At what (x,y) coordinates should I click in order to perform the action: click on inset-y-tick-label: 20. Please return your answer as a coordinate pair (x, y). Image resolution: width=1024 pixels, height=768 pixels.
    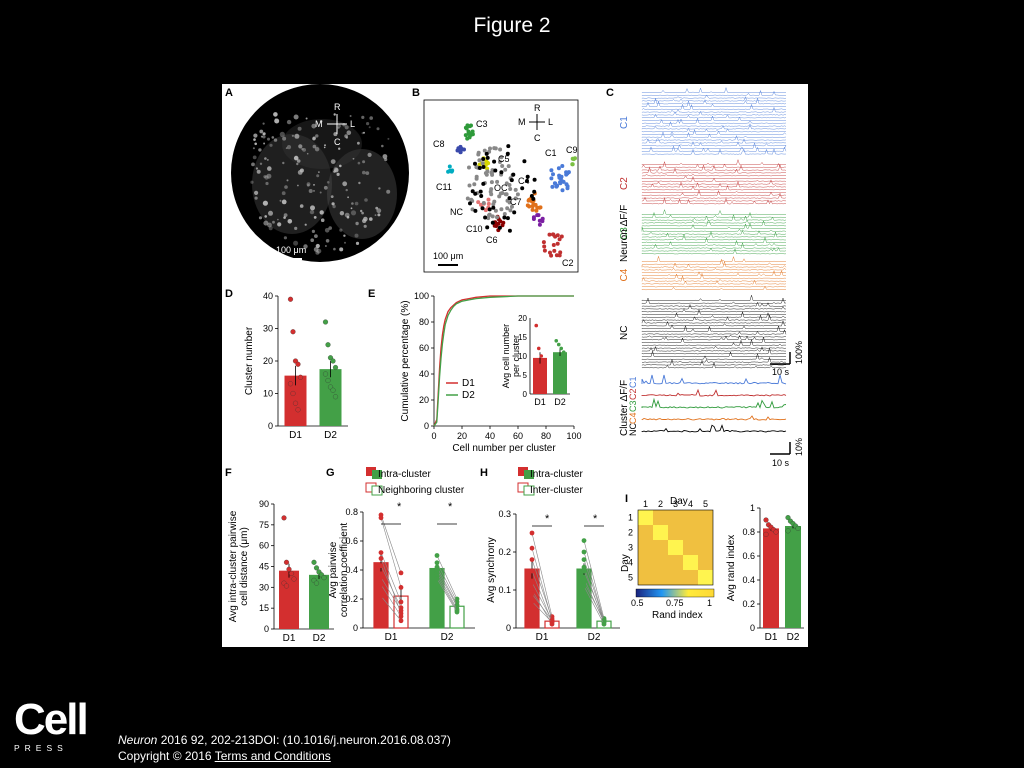
    Looking at the image, I should click on (522, 318).